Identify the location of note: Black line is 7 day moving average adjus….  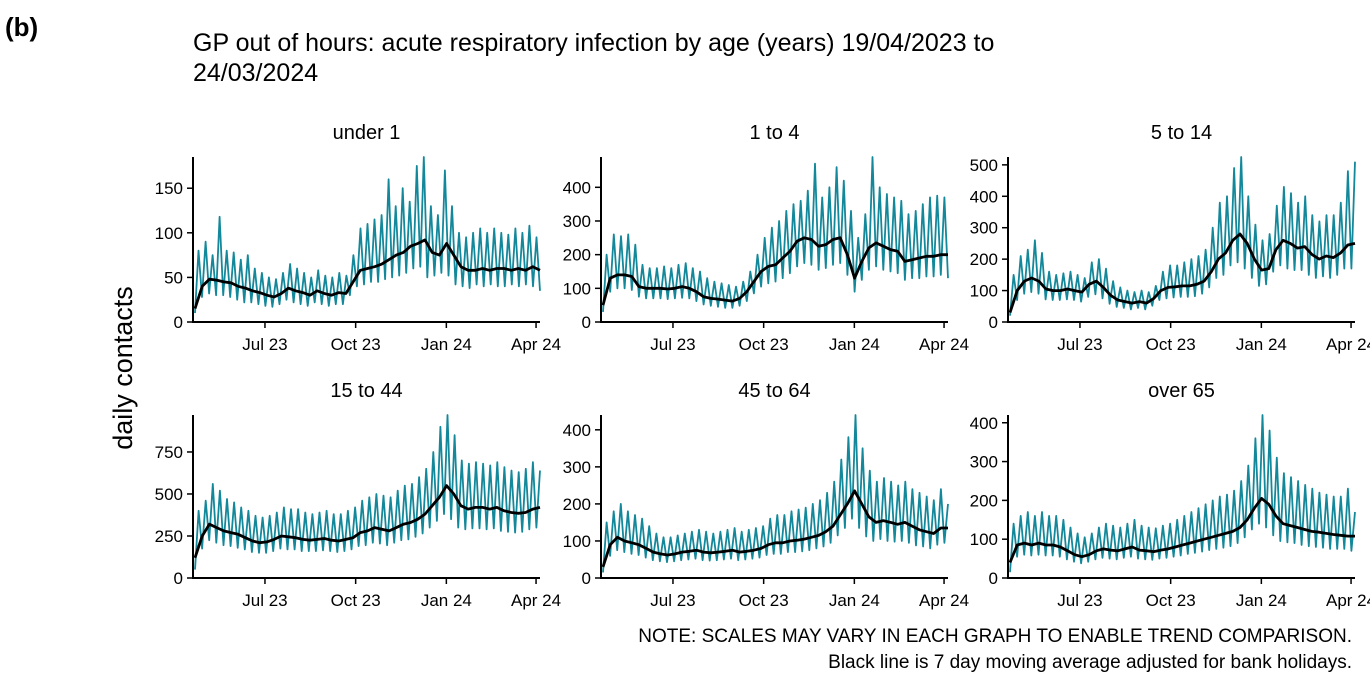
(1090, 662).